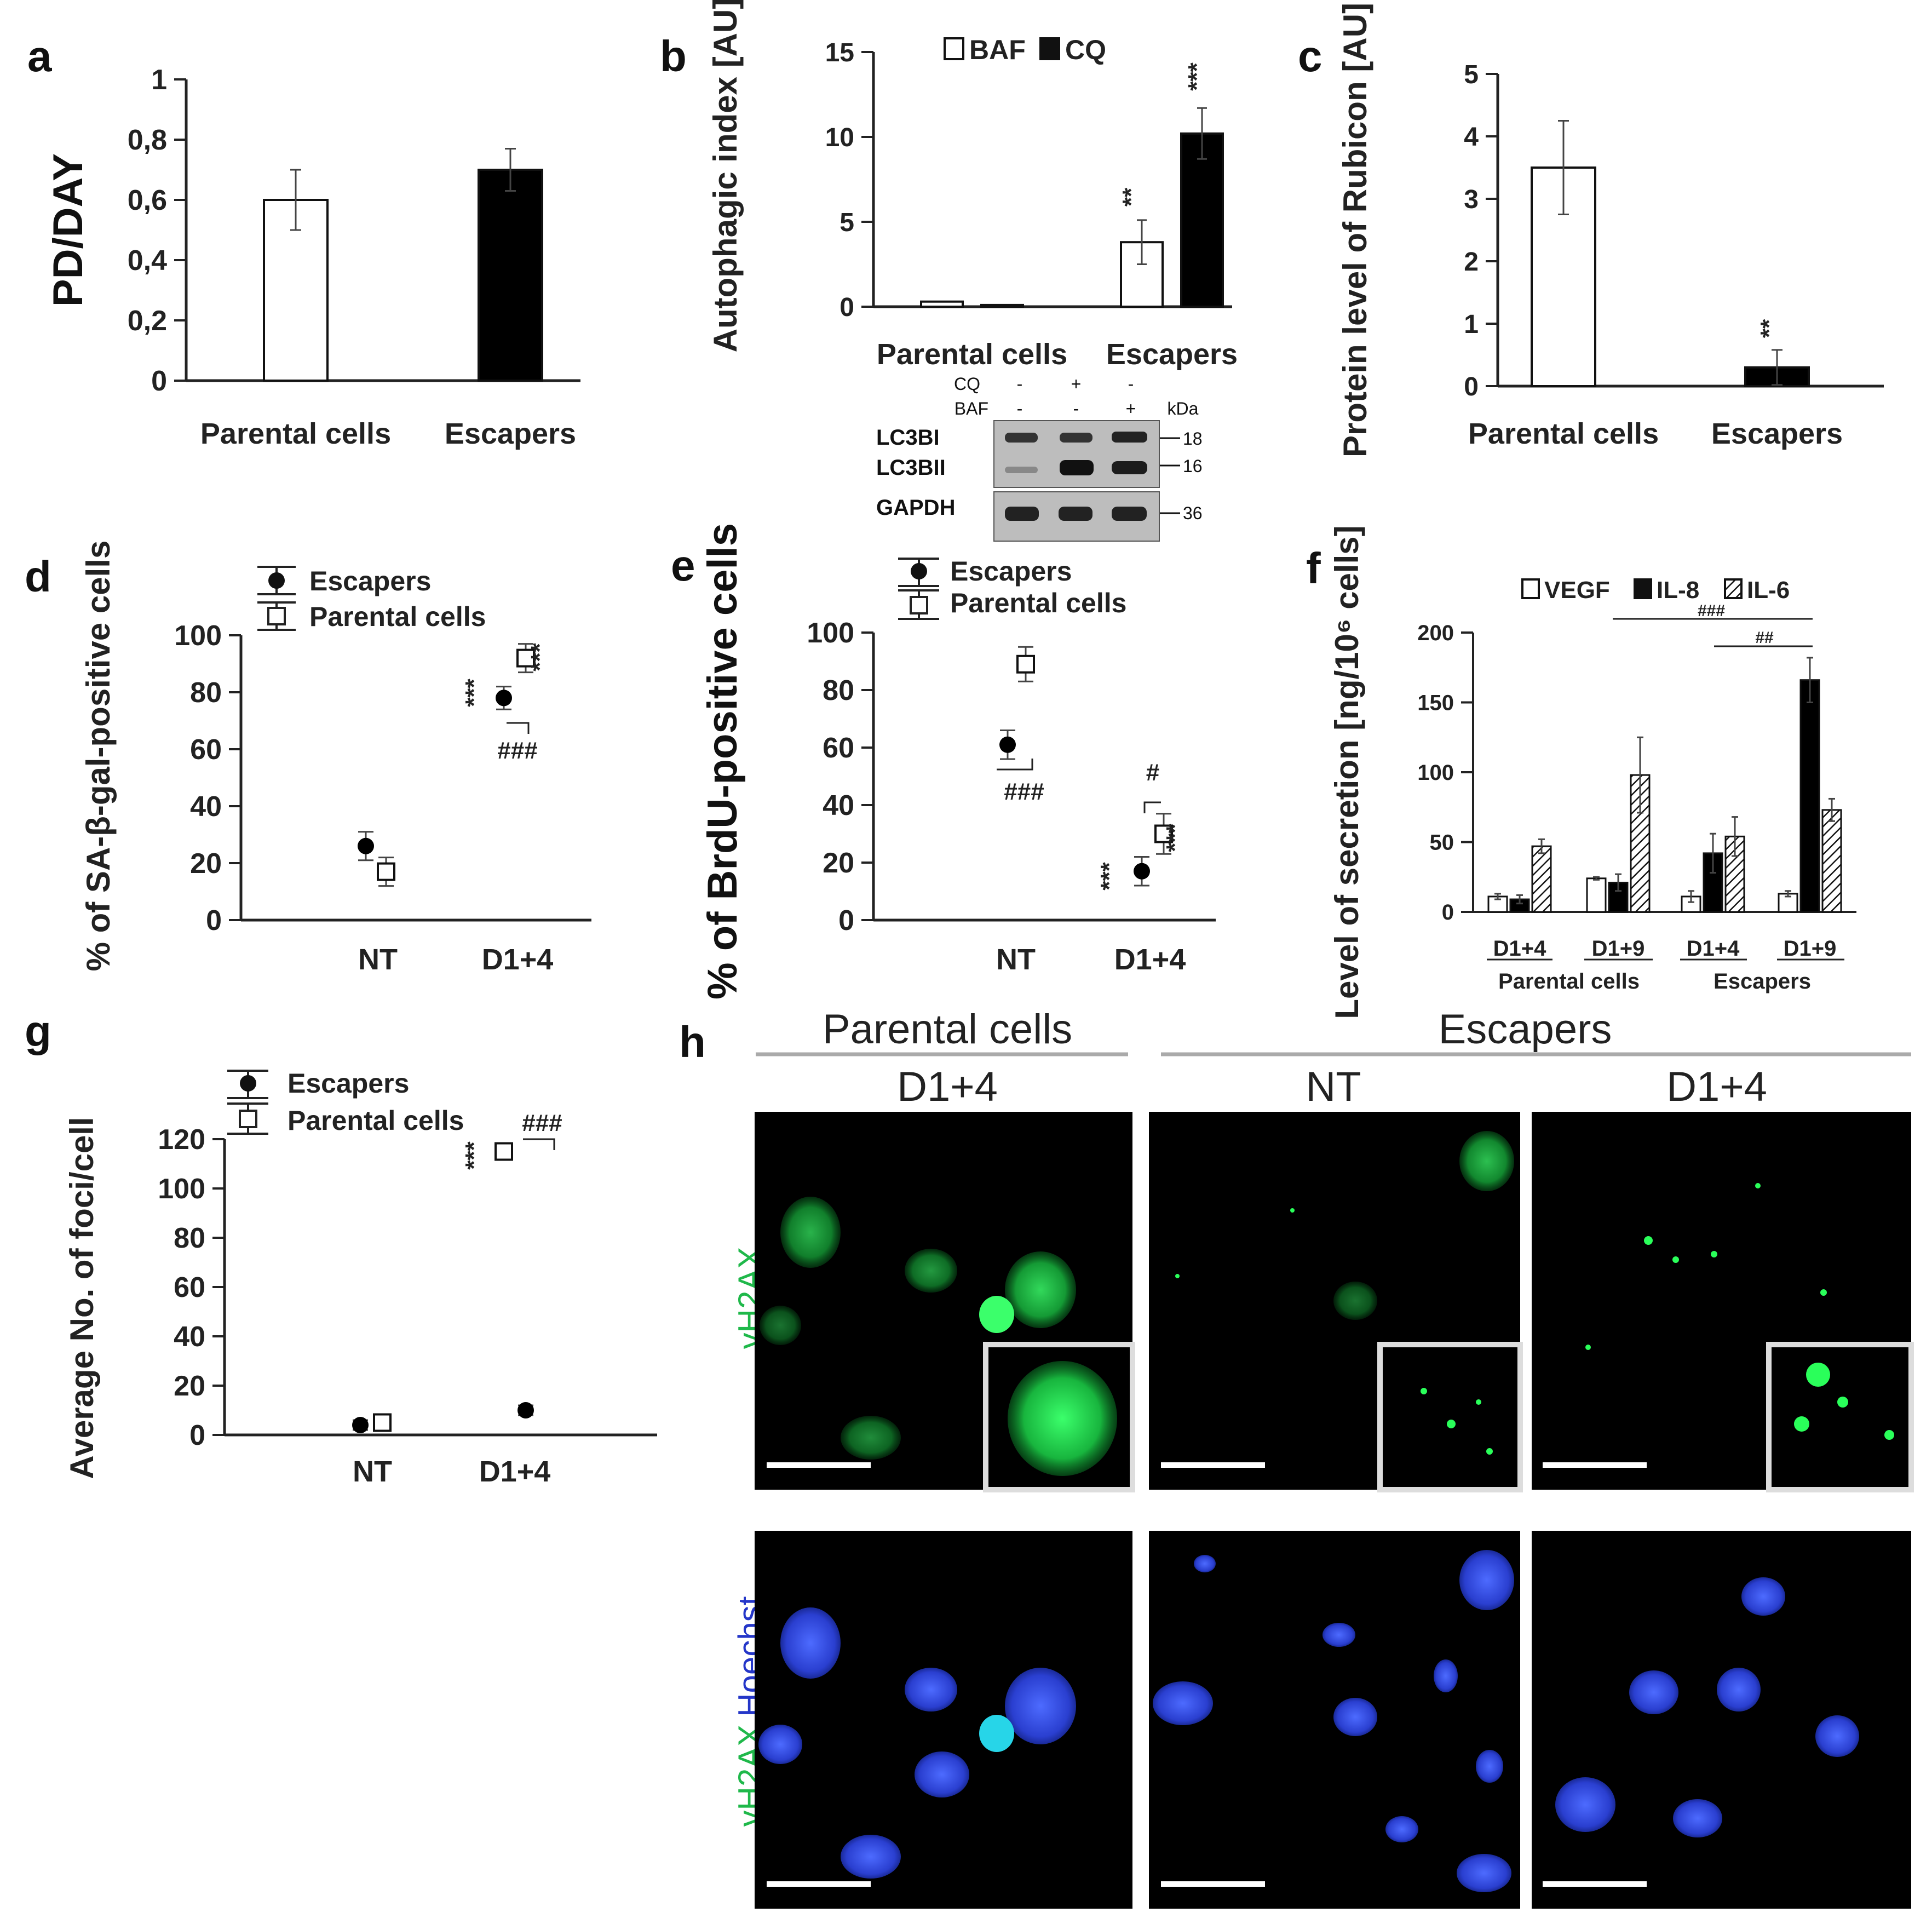 This screenshot has height=1924, width=1932. I want to click on panel-e-tick-label: 20, so click(839, 863).